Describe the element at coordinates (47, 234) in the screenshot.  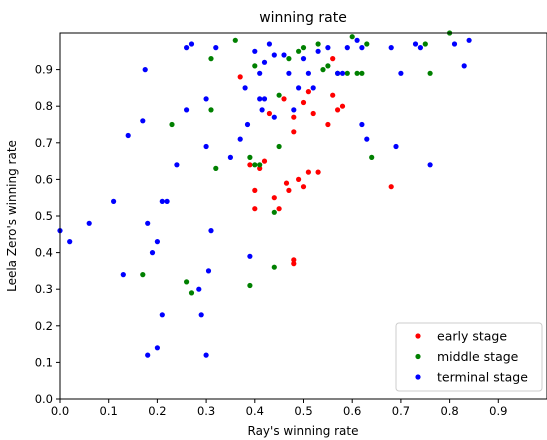
I see `y-axis-ticks: 0.0 0.1 0.2 0.3 0.4 0.5 0.6 0.7 0.8 0.9` at that location.